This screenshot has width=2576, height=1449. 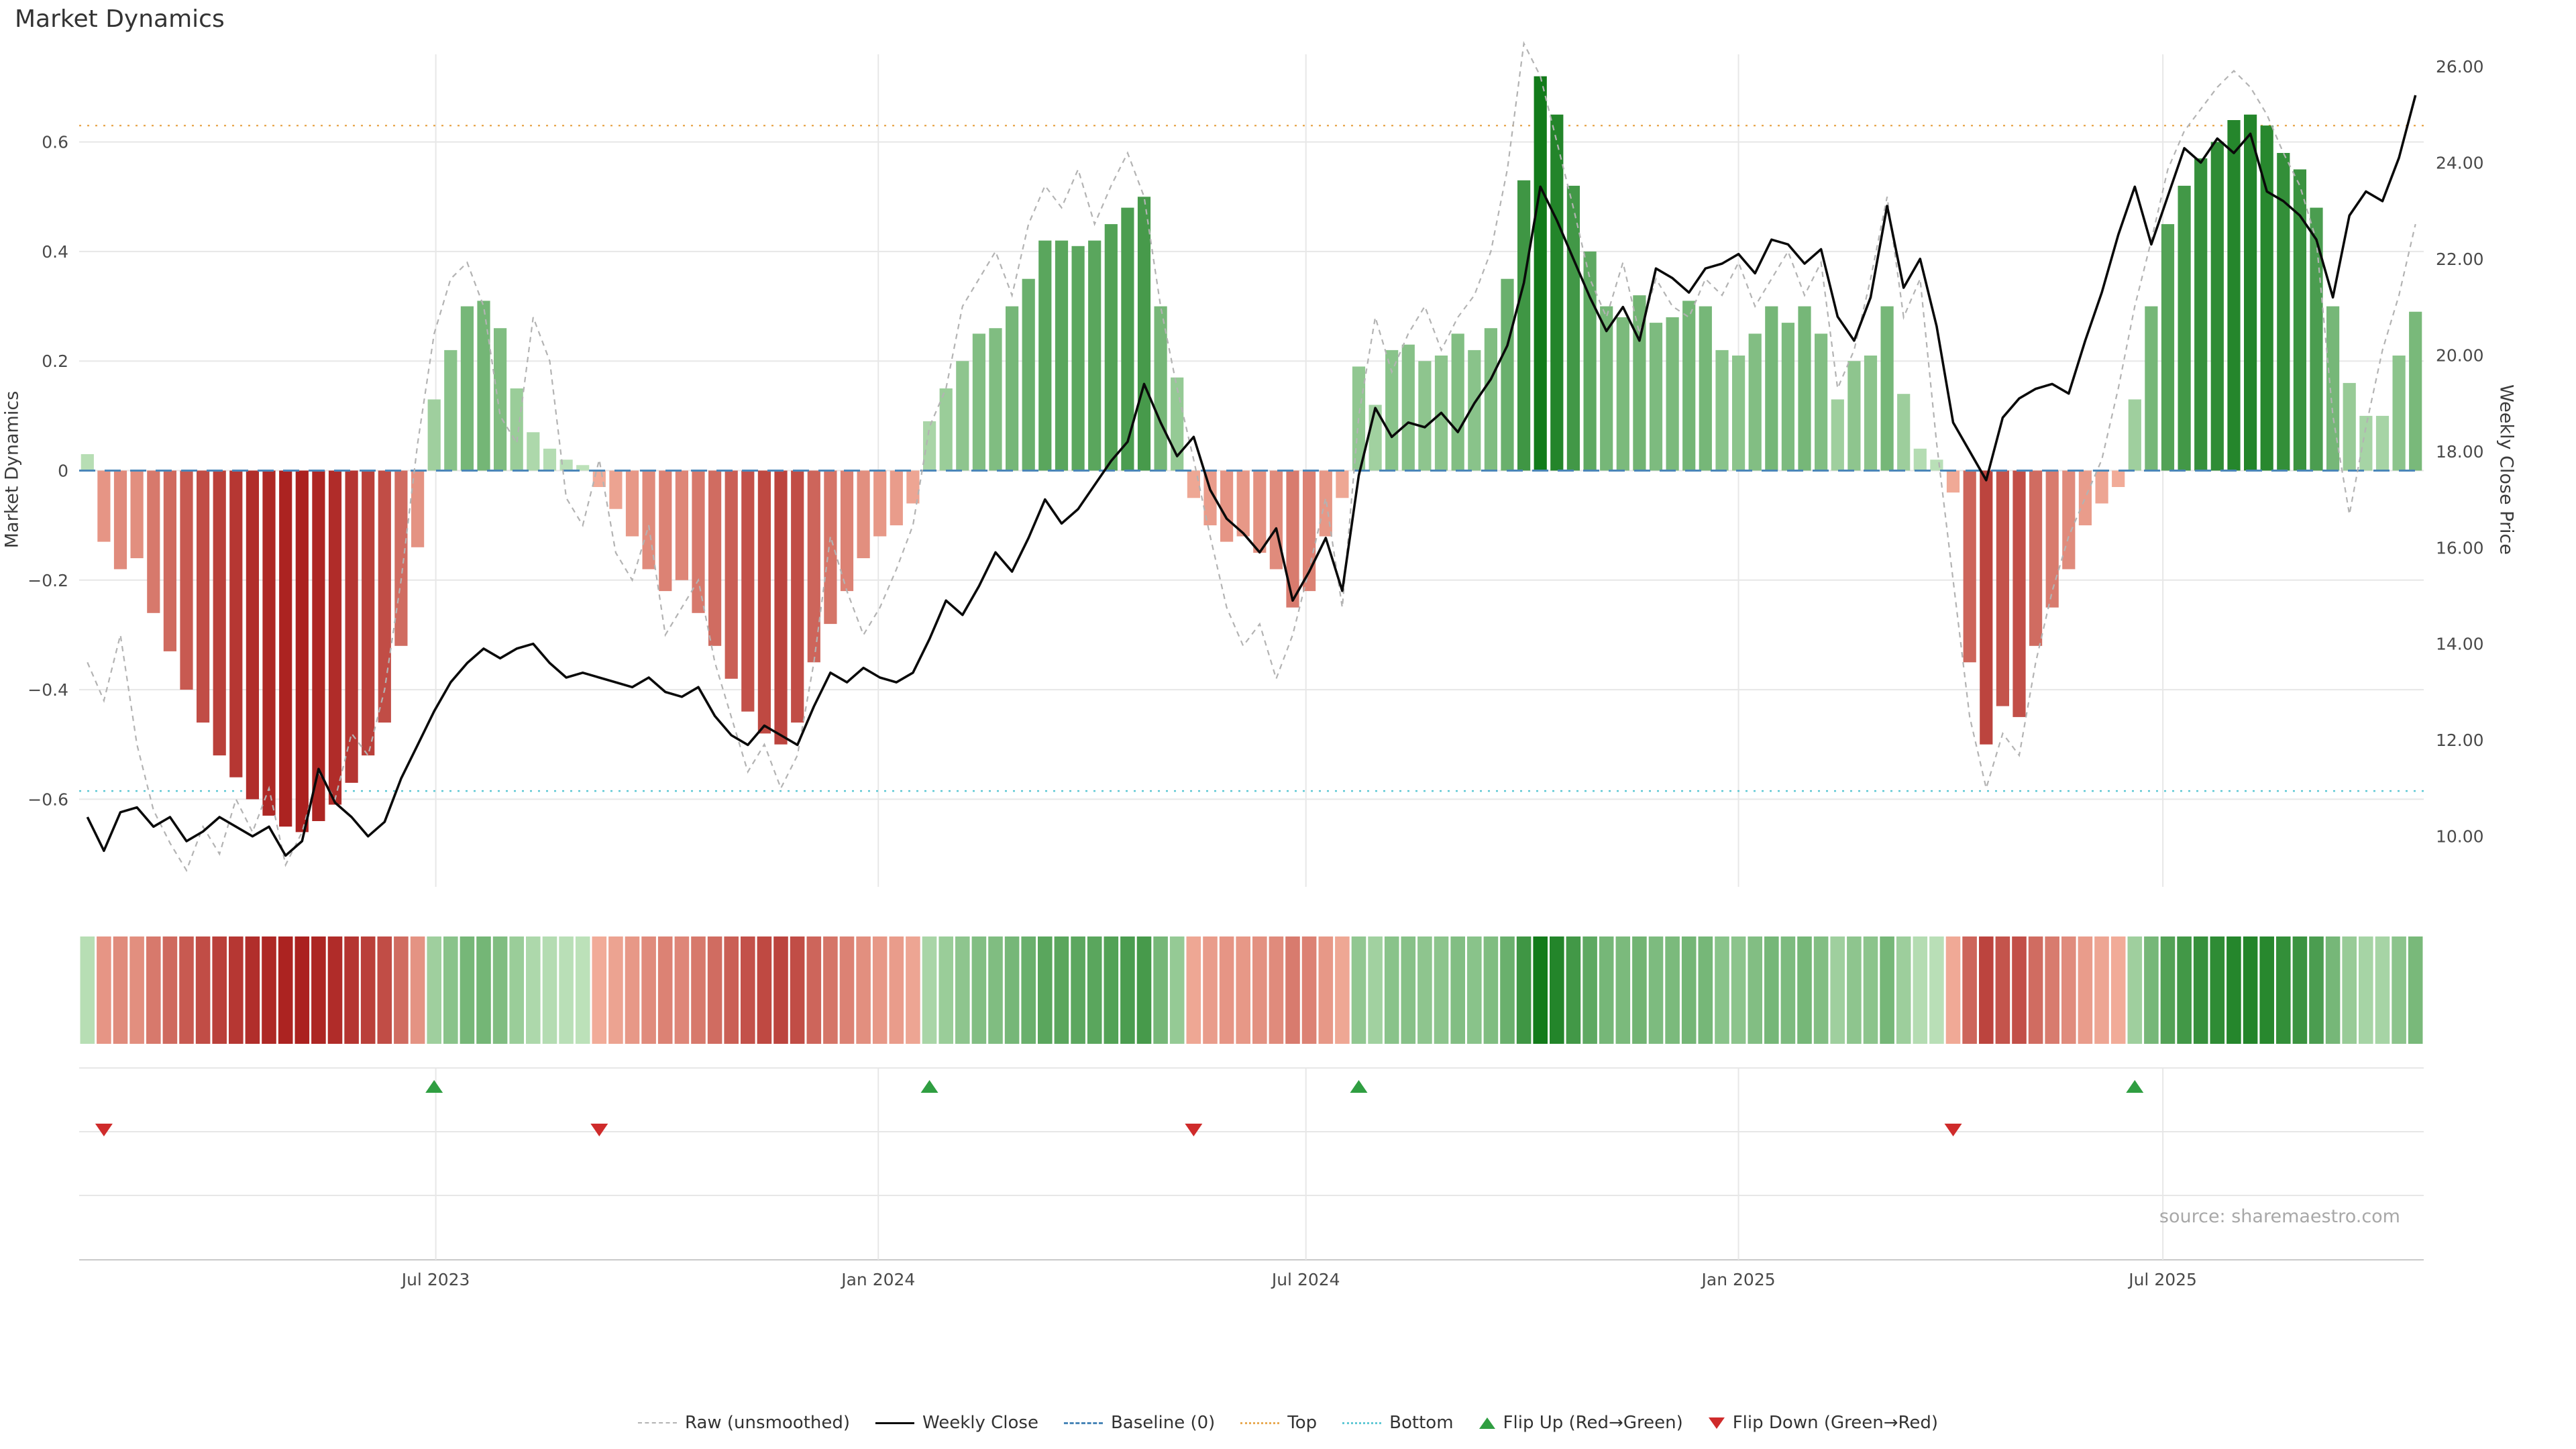 What do you see at coordinates (1362, 1422) in the screenshot?
I see `bottom-line-sample-icon` at bounding box center [1362, 1422].